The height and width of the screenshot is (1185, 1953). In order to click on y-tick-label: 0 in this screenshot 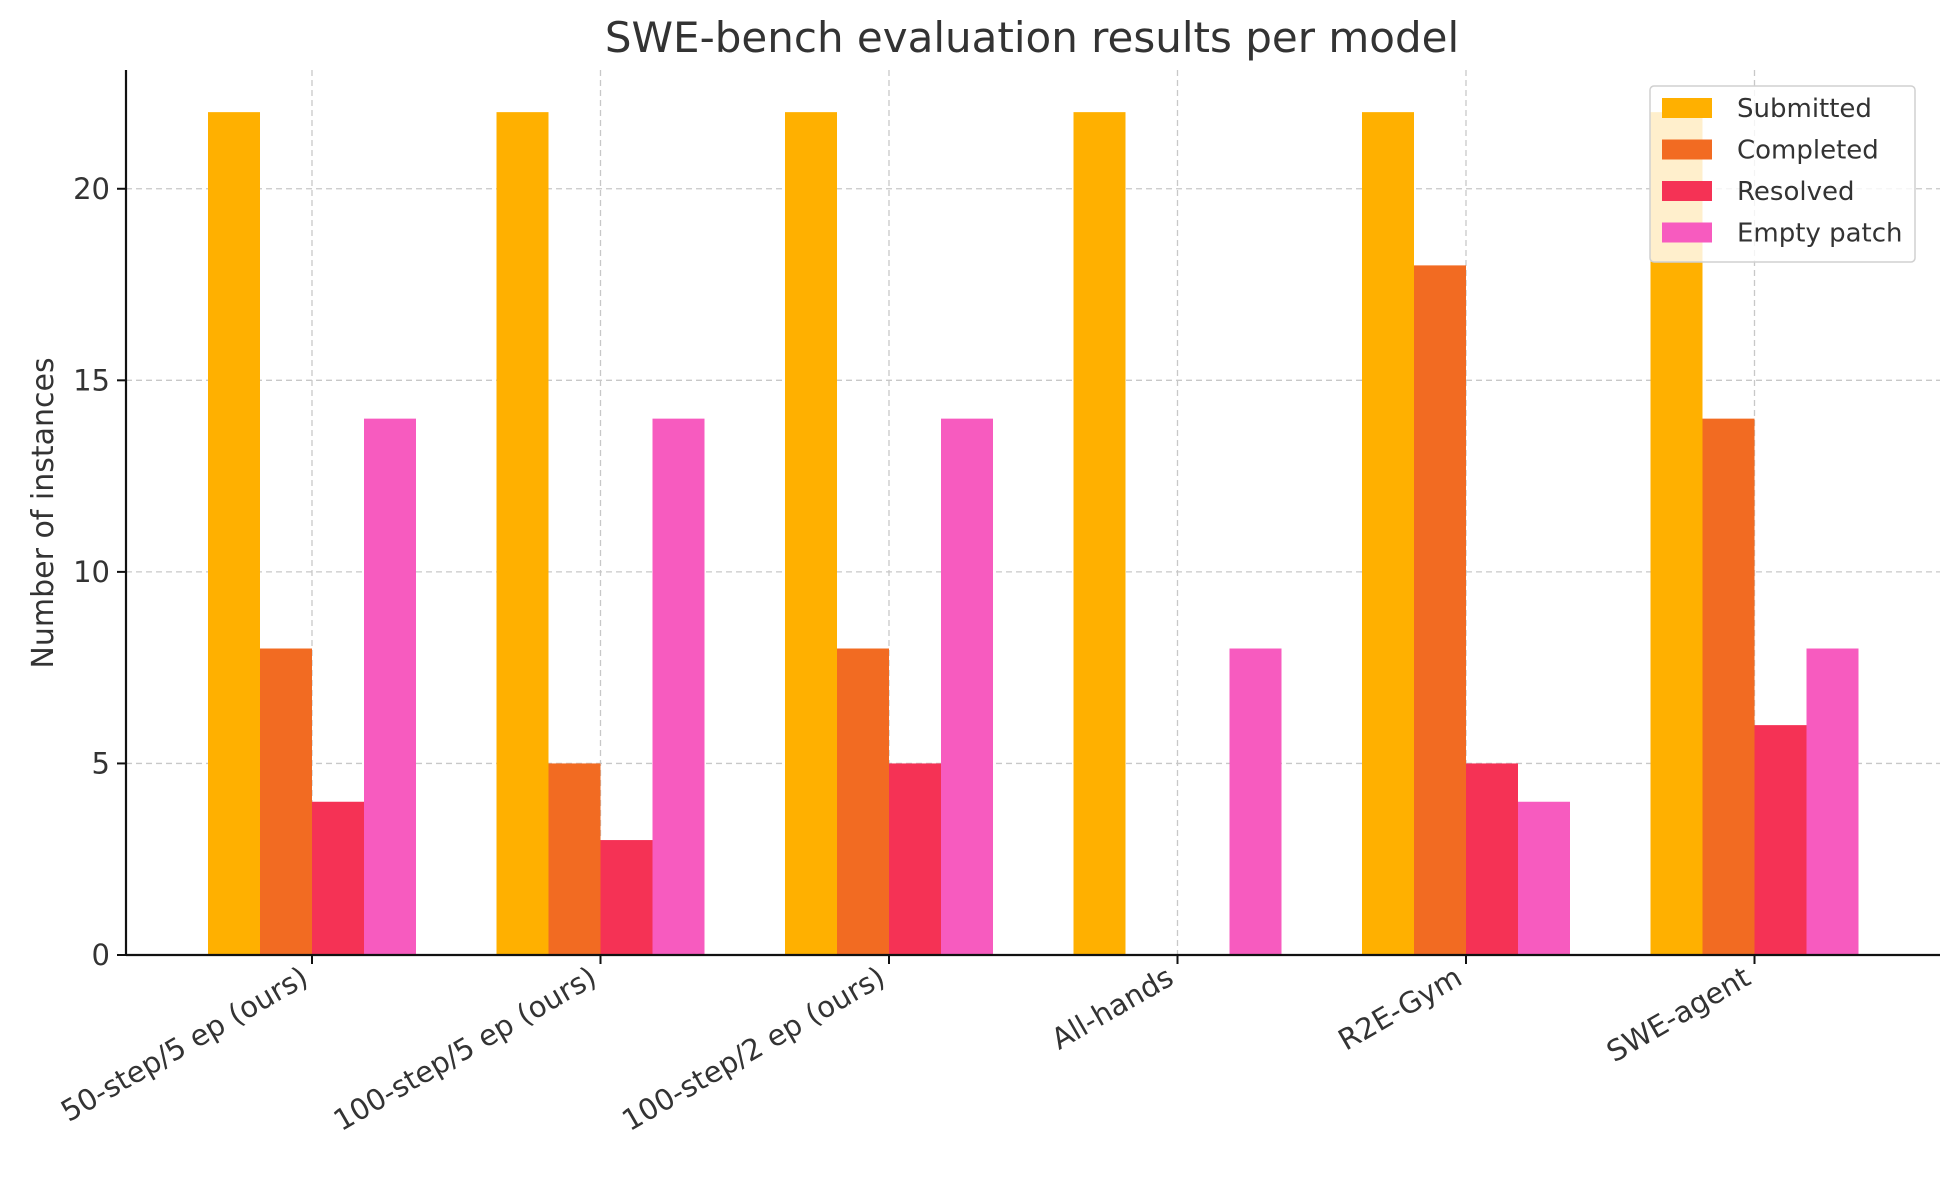, I will do `click(101, 955)`.